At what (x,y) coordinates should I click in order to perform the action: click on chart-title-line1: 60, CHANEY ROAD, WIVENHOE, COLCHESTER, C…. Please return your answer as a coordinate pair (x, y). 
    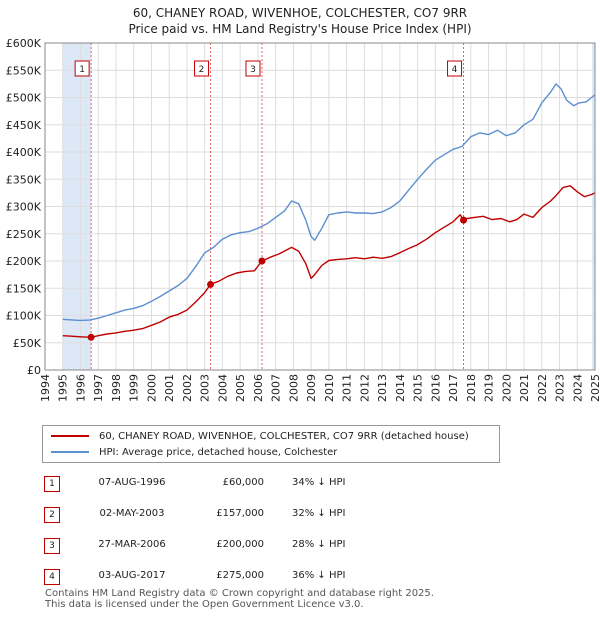
    Looking at the image, I should click on (300, 13).